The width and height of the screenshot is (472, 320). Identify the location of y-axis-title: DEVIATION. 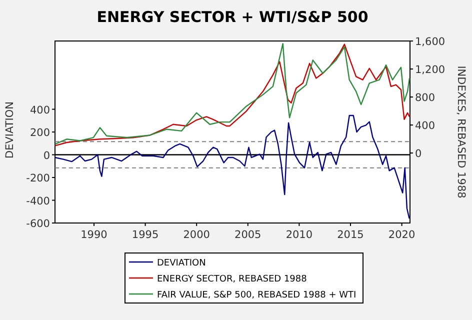
(10, 130).